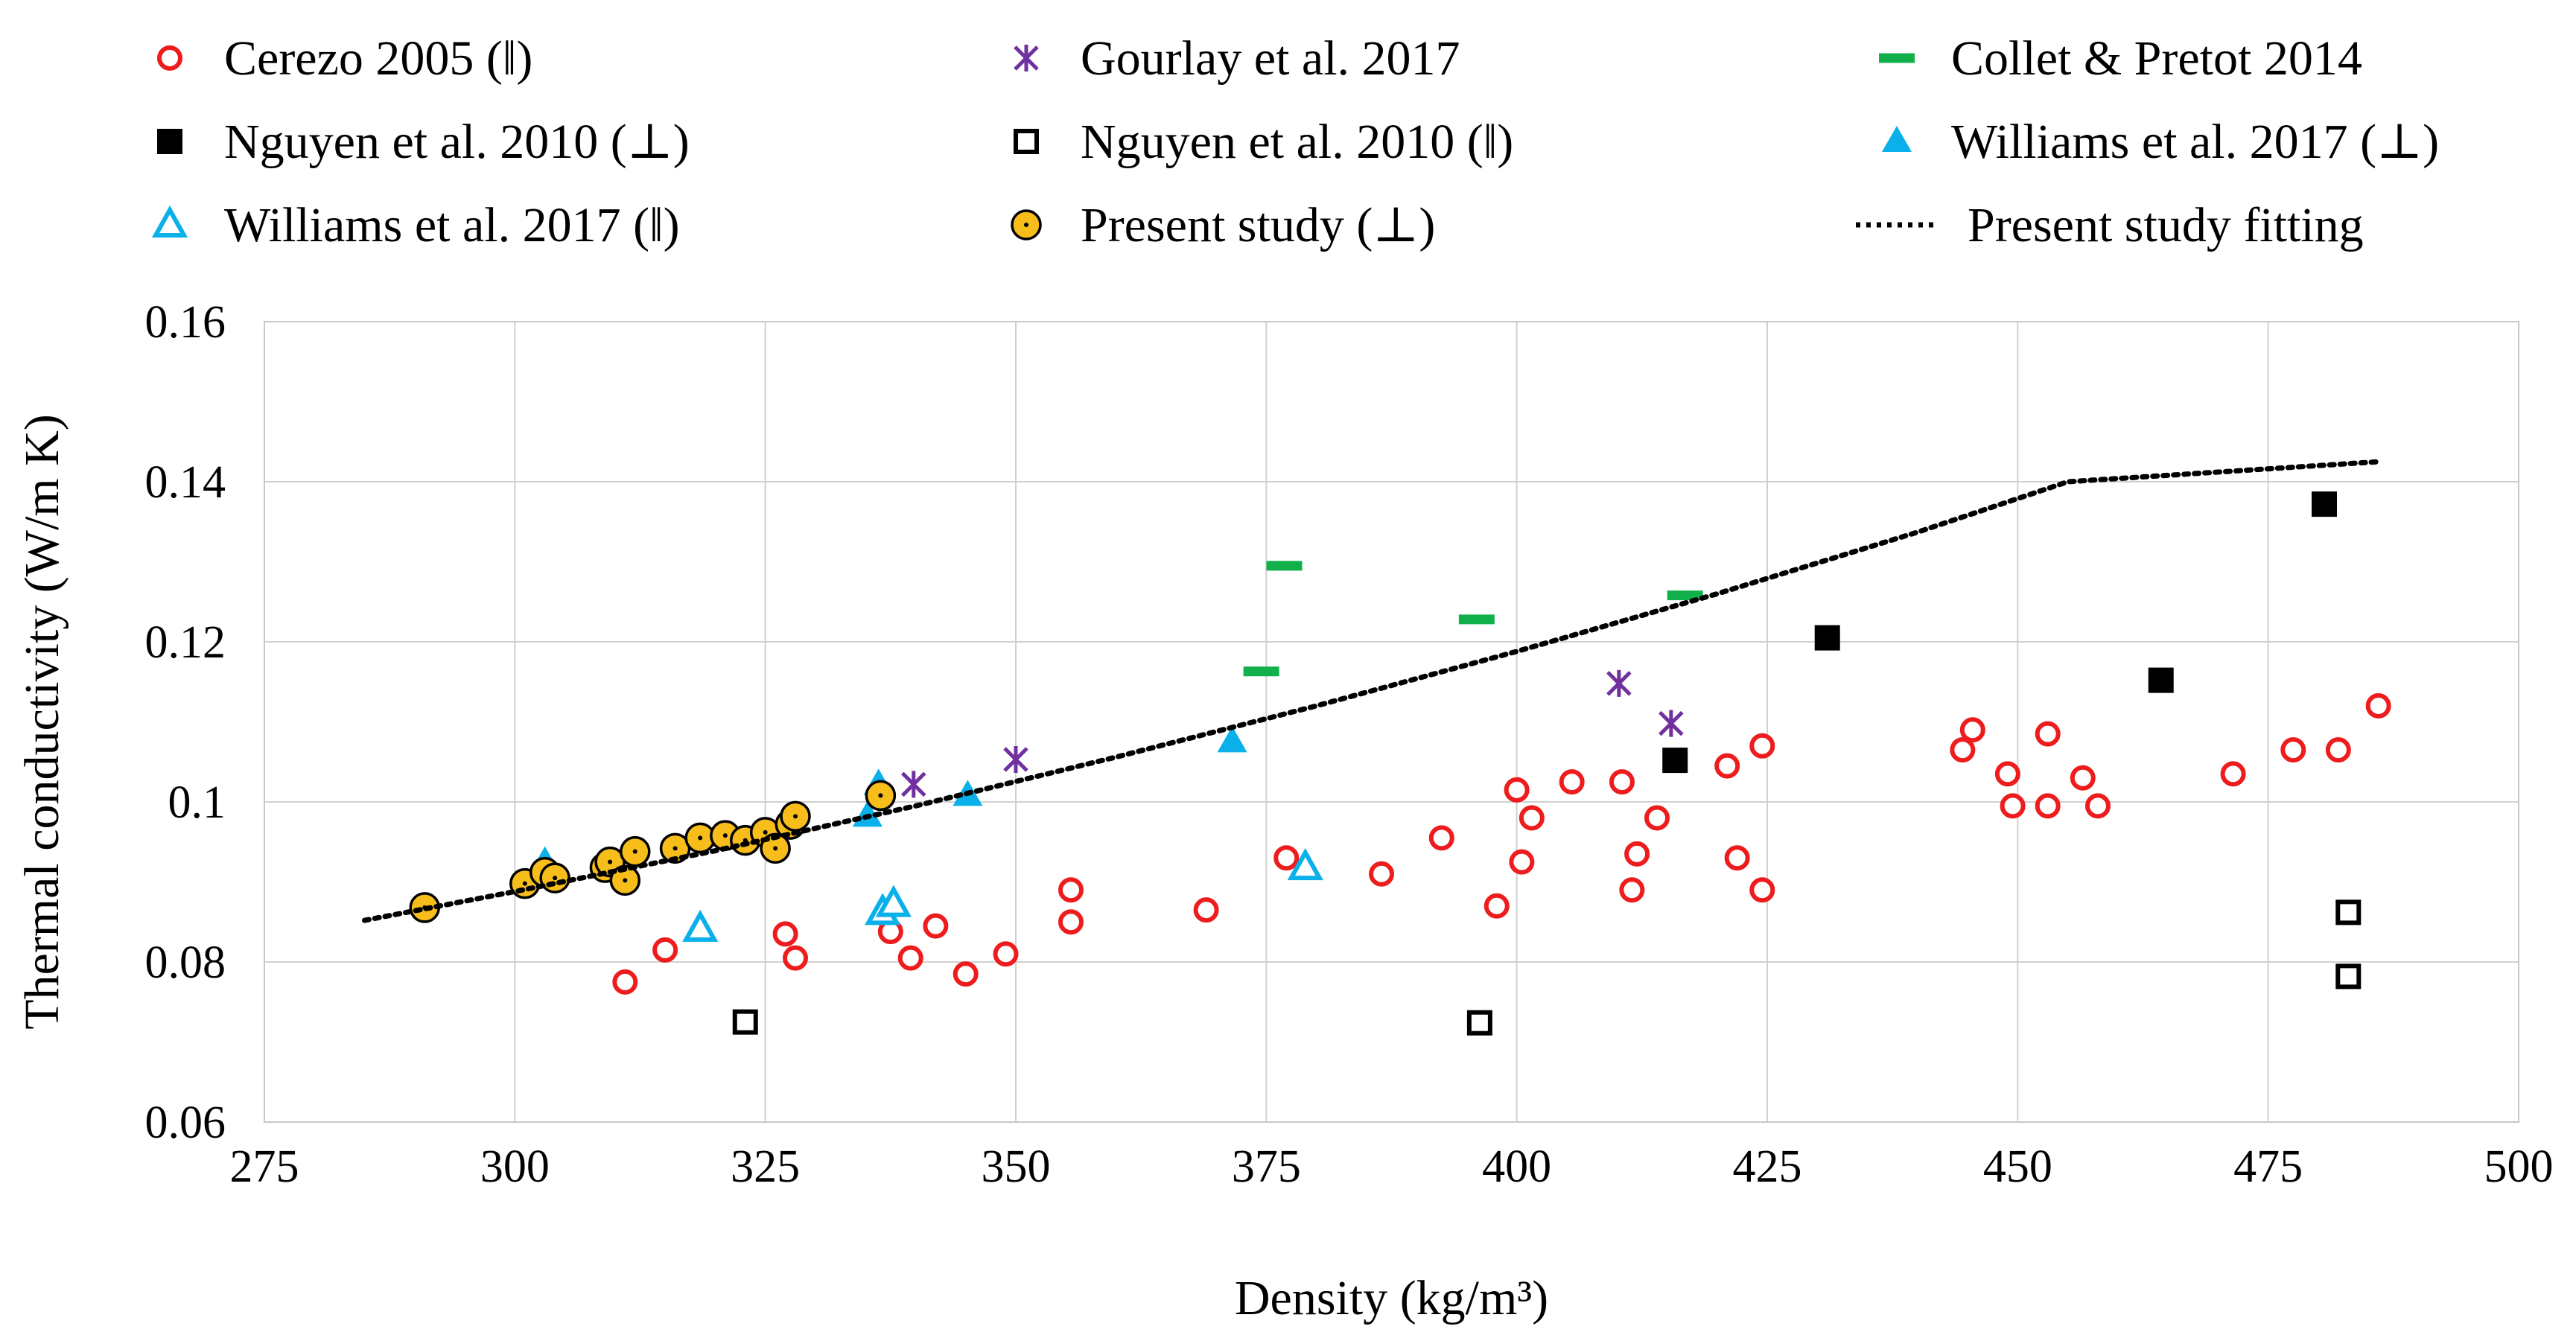 This screenshot has height=1338, width=2576. Describe the element at coordinates (1516, 1166) in the screenshot. I see `x-tick-label: 400` at that location.